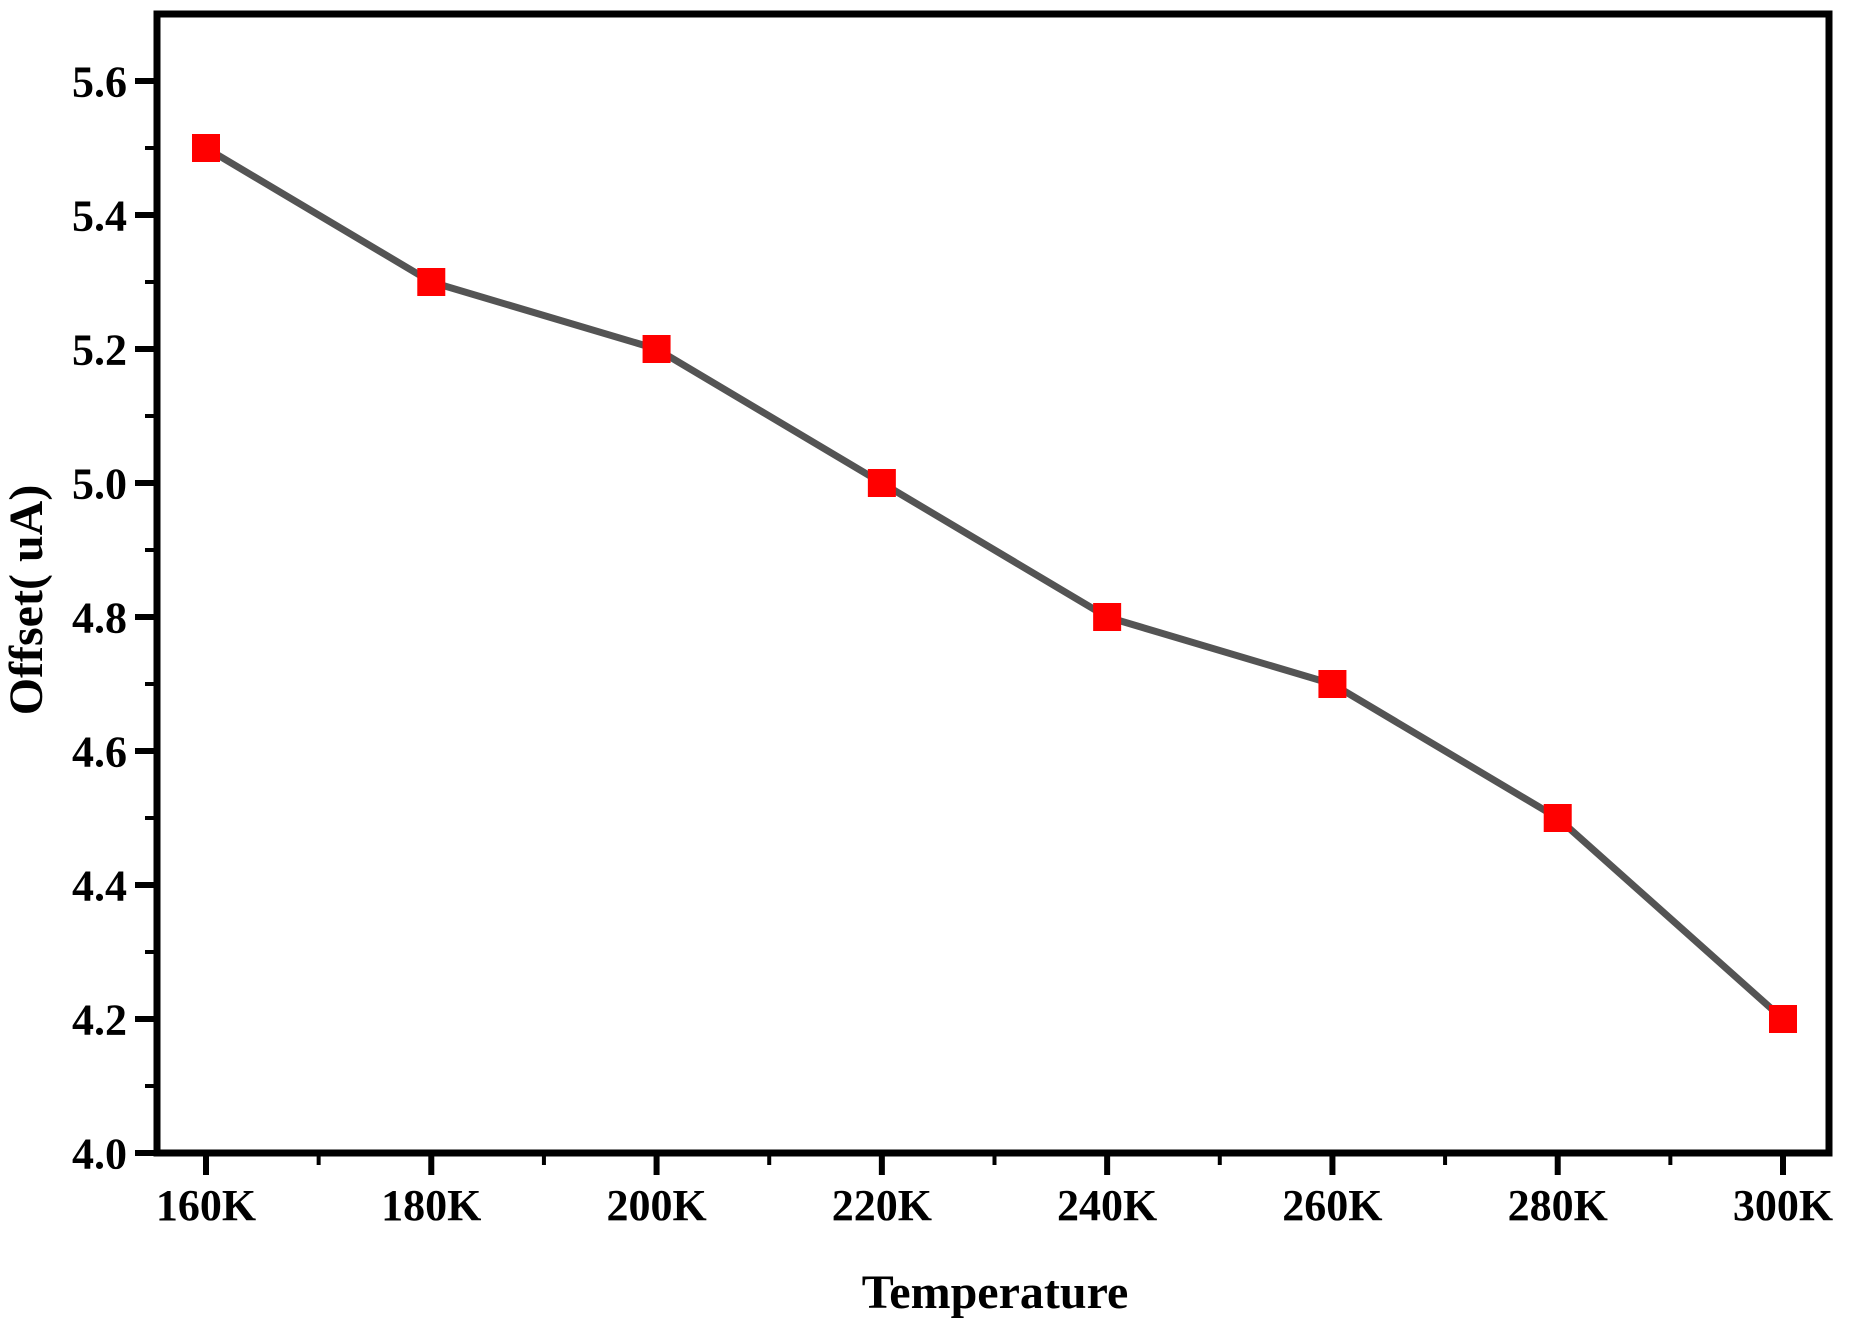  I want to click on x-tick-label: 180K, so click(431, 1205).